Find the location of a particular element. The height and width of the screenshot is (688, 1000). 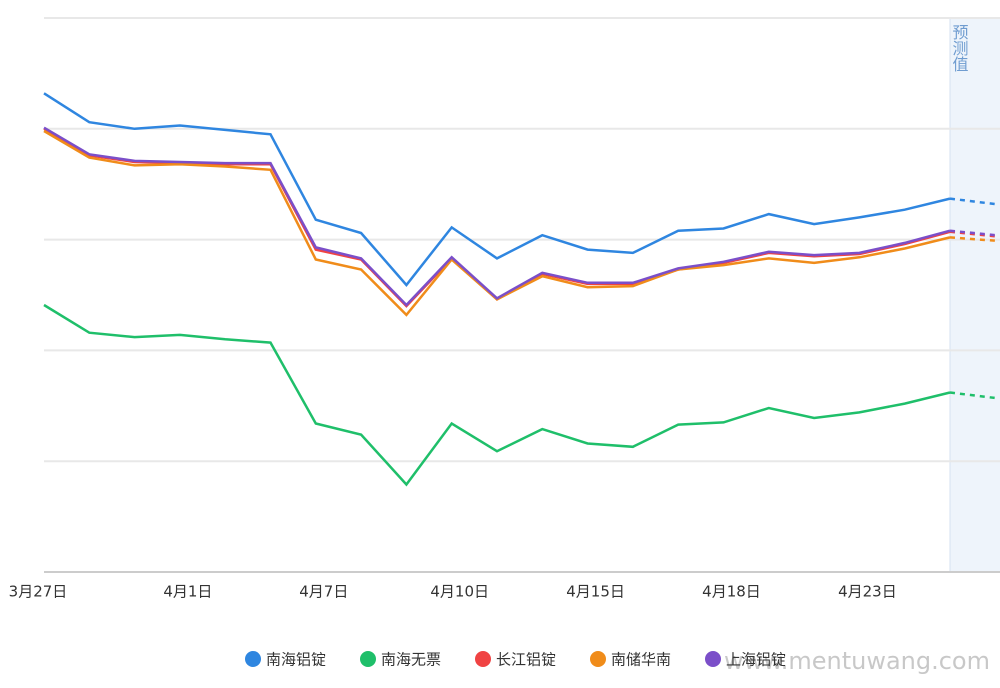

x-tick-label: 4月1日 is located at coordinates (187, 592).